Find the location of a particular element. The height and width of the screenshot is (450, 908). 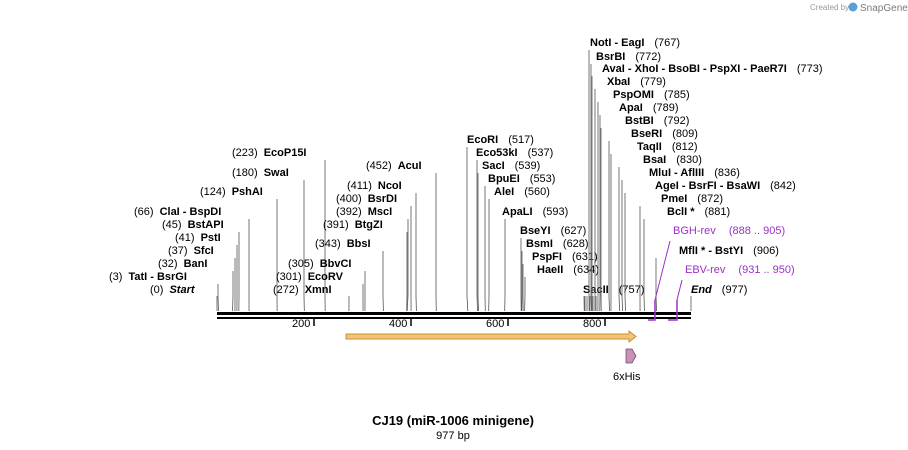

site-label: AgeI - BsrFI - BsaWI (842) is located at coordinates (725, 186).